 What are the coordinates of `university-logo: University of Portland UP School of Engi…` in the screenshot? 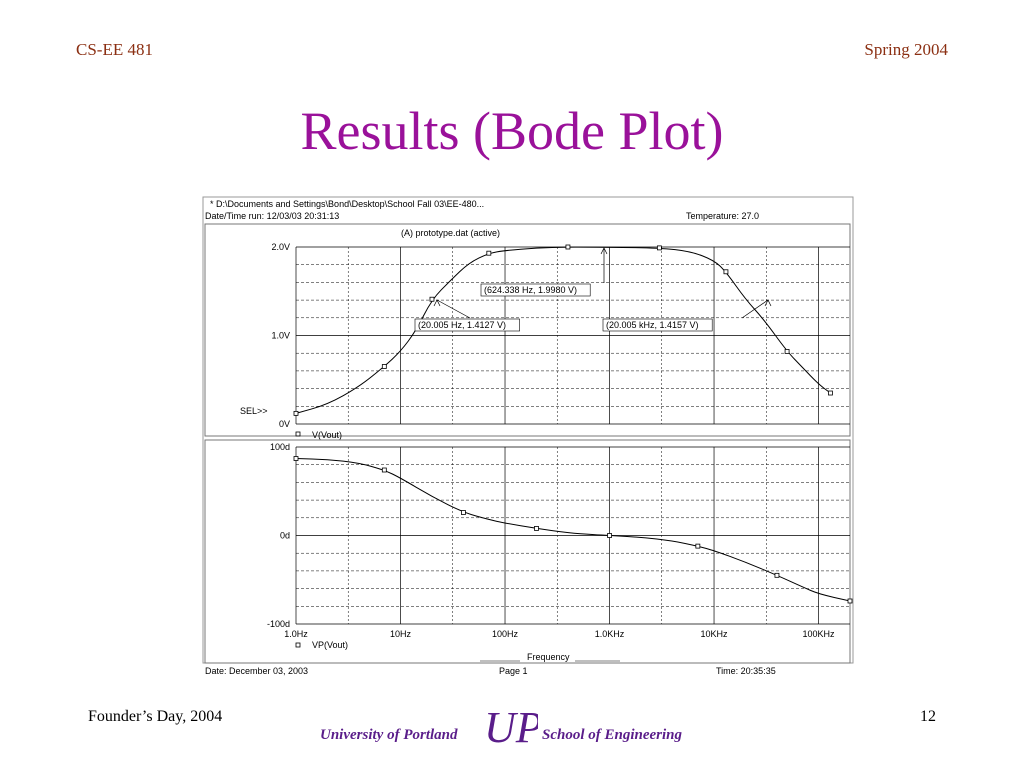 It's located at (510, 725).